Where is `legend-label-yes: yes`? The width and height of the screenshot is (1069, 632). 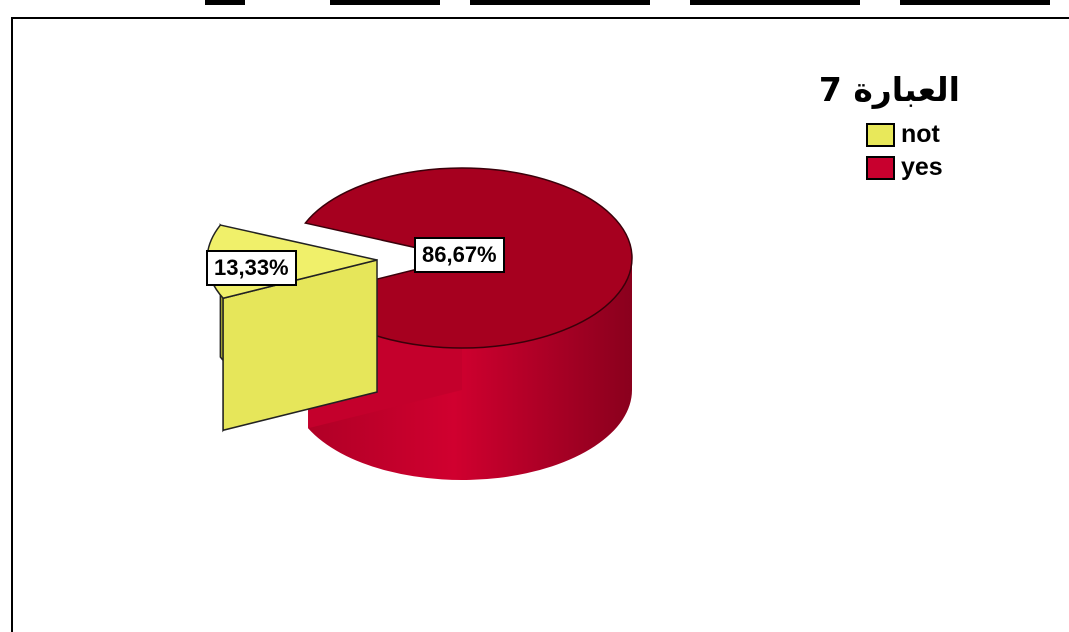 legend-label-yes: yes is located at coordinates (922, 167).